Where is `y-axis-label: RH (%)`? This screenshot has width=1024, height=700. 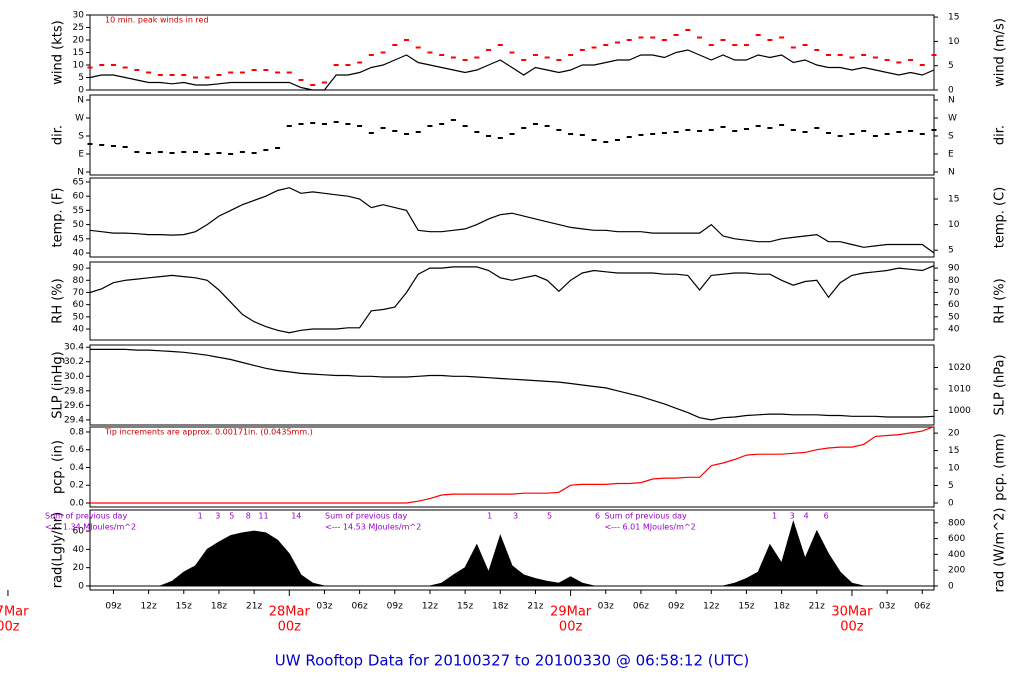 y-axis-label: RH (%) is located at coordinates (58, 300).